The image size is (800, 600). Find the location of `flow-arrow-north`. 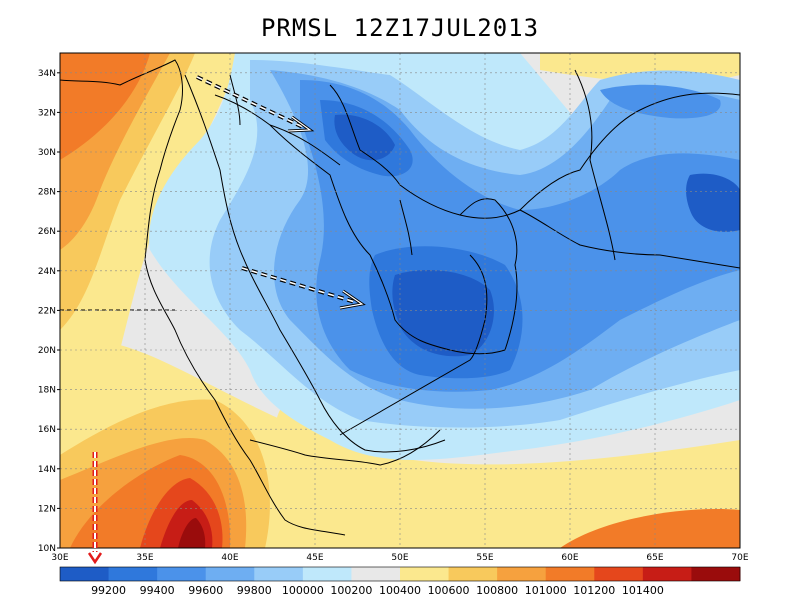

flow-arrow-north is located at coordinates (255, 104).